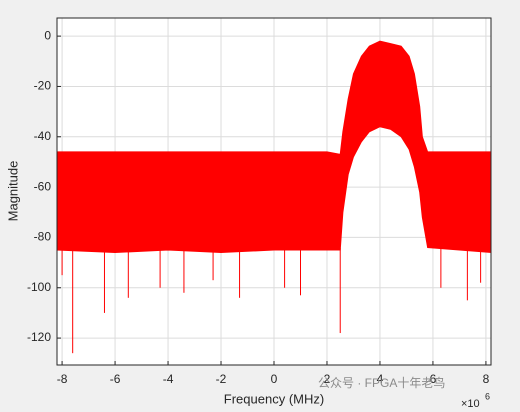 Image resolution: width=520 pixels, height=412 pixels. Describe the element at coordinates (486, 379) in the screenshot. I see `x-tick-label: 8` at that location.